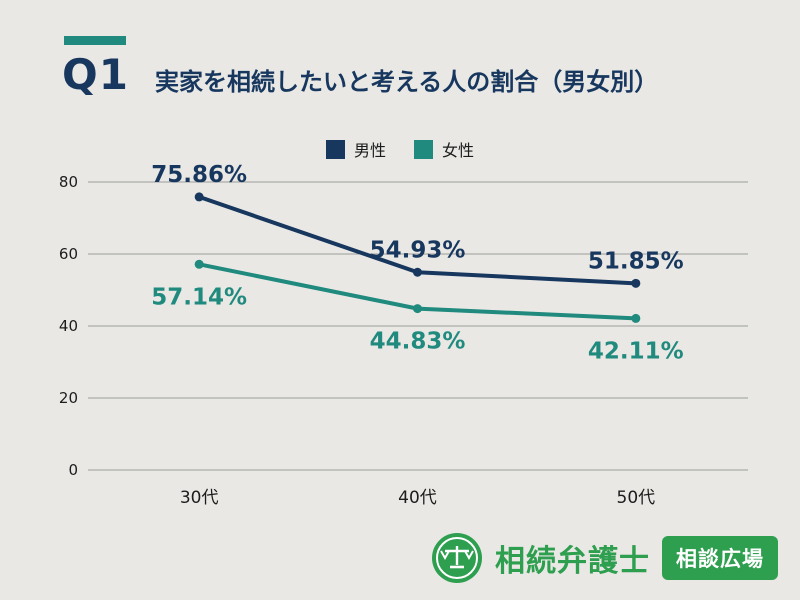 The height and width of the screenshot is (600, 800). Describe the element at coordinates (423, 149) in the screenshot. I see `legend-swatch-female` at that location.